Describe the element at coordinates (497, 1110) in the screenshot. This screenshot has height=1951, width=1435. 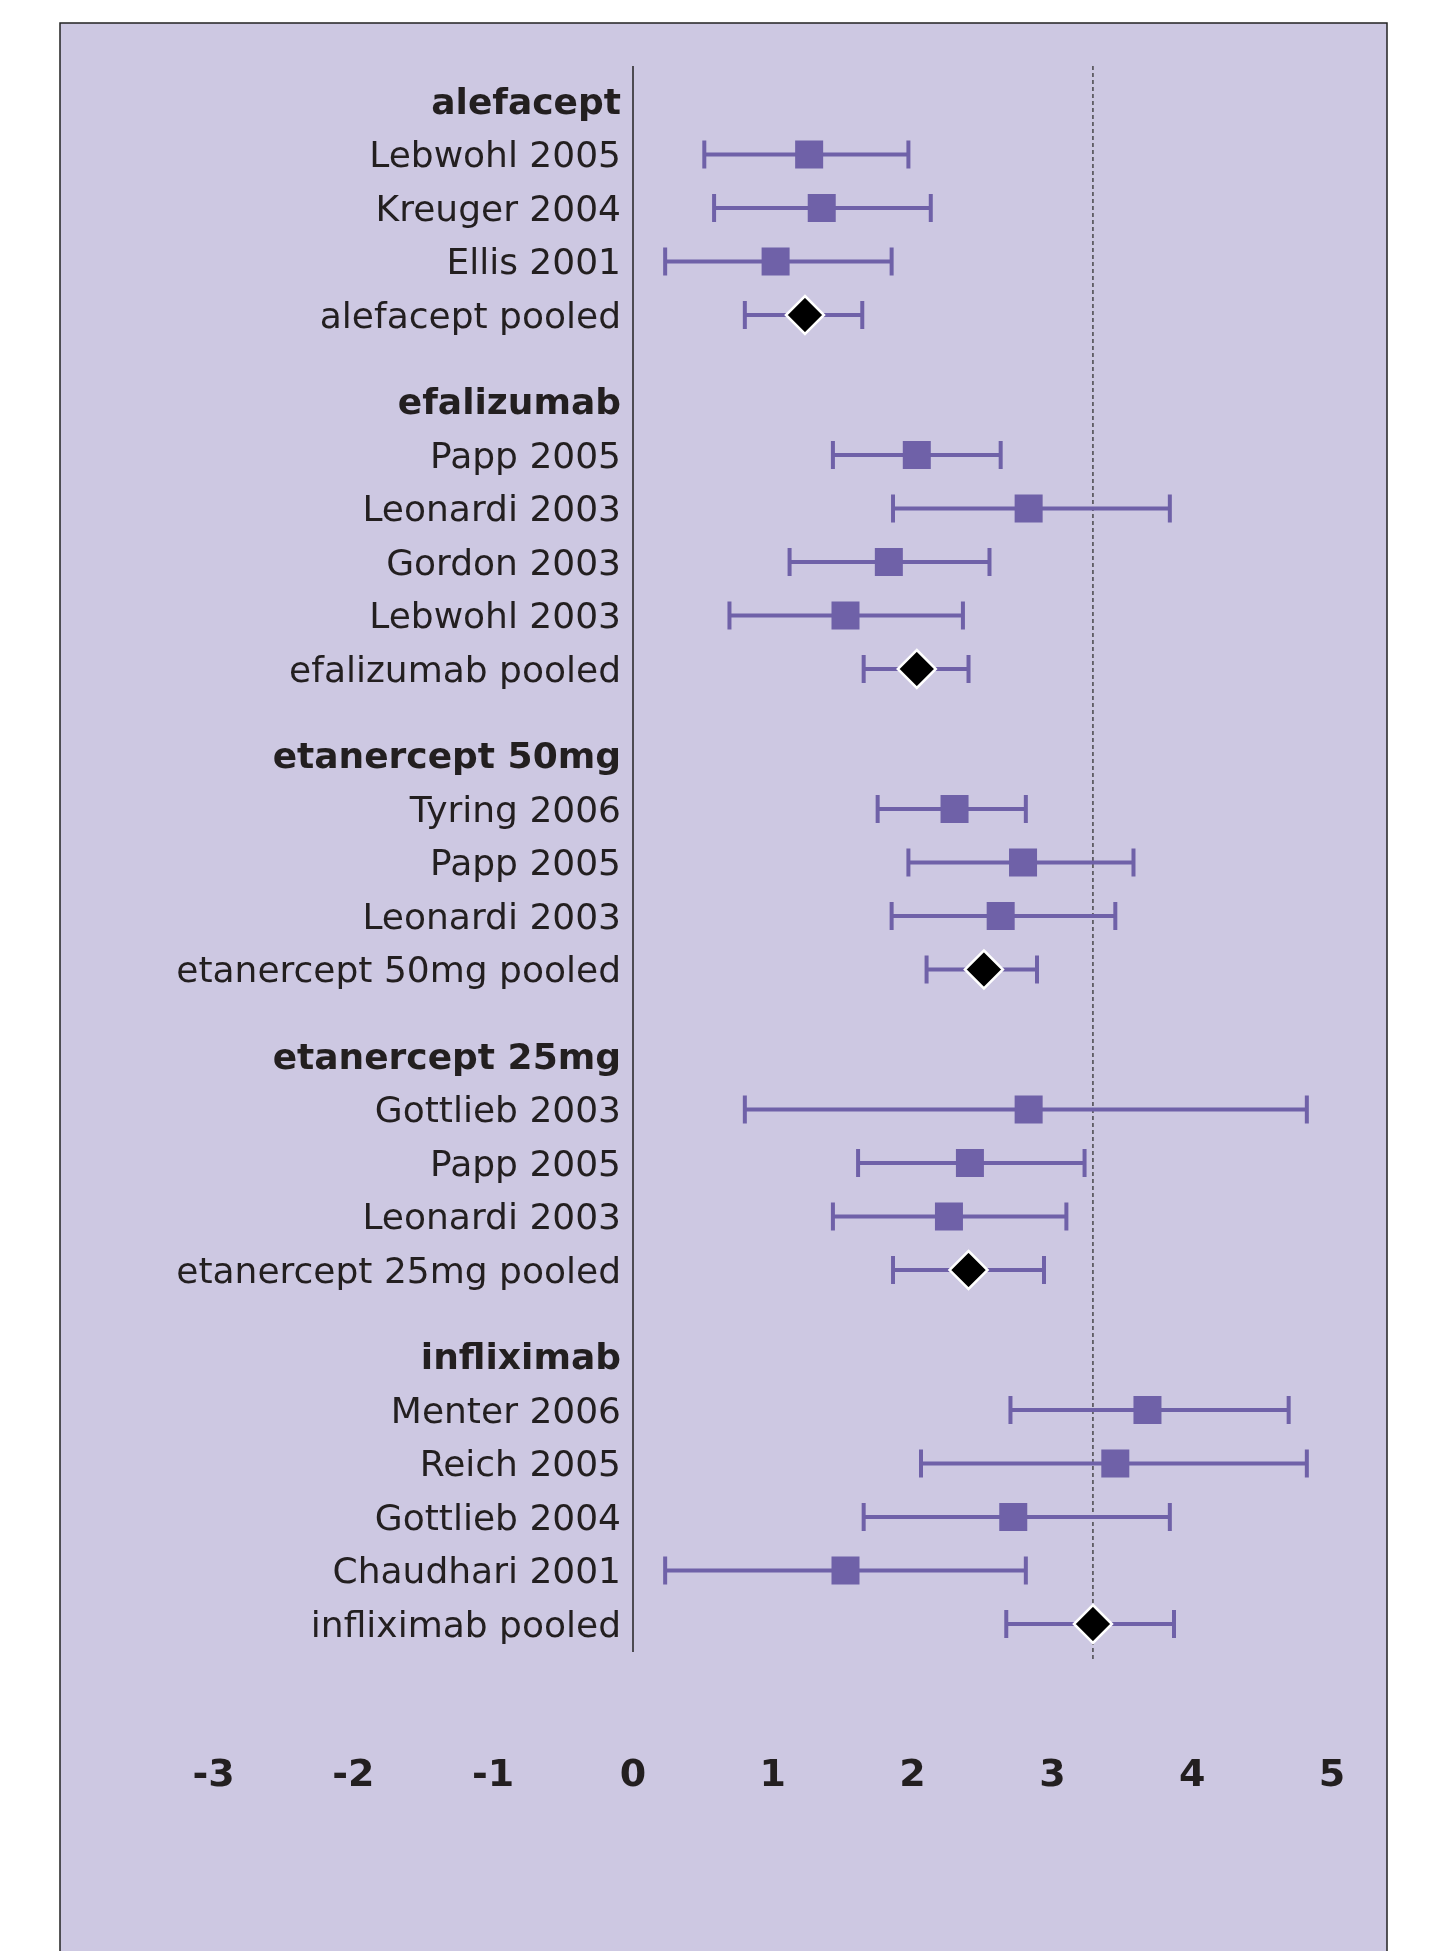
I see `y-tick-label: Gottlieb 2003` at that location.